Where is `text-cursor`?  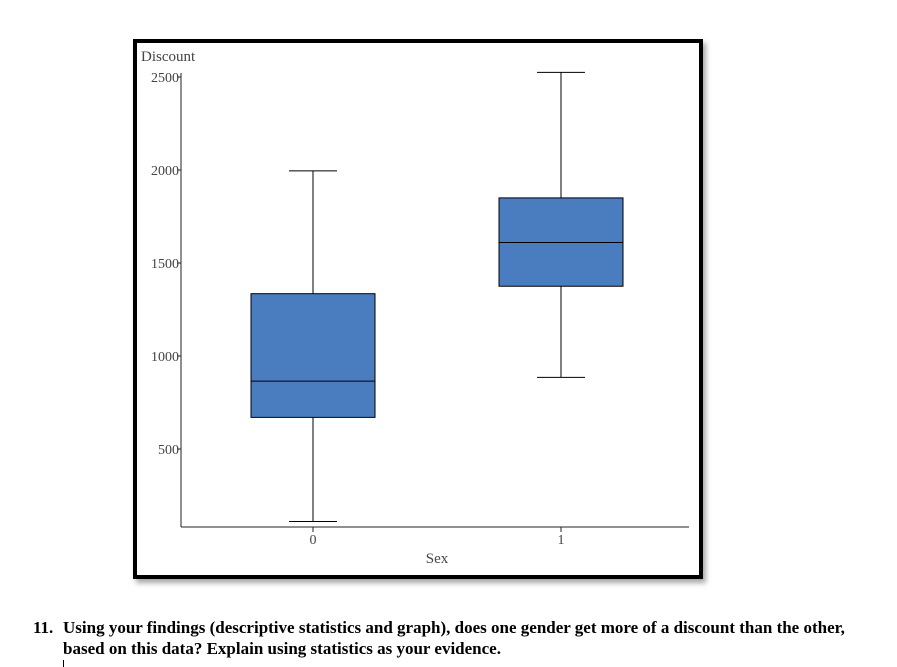
text-cursor is located at coordinates (63, 663).